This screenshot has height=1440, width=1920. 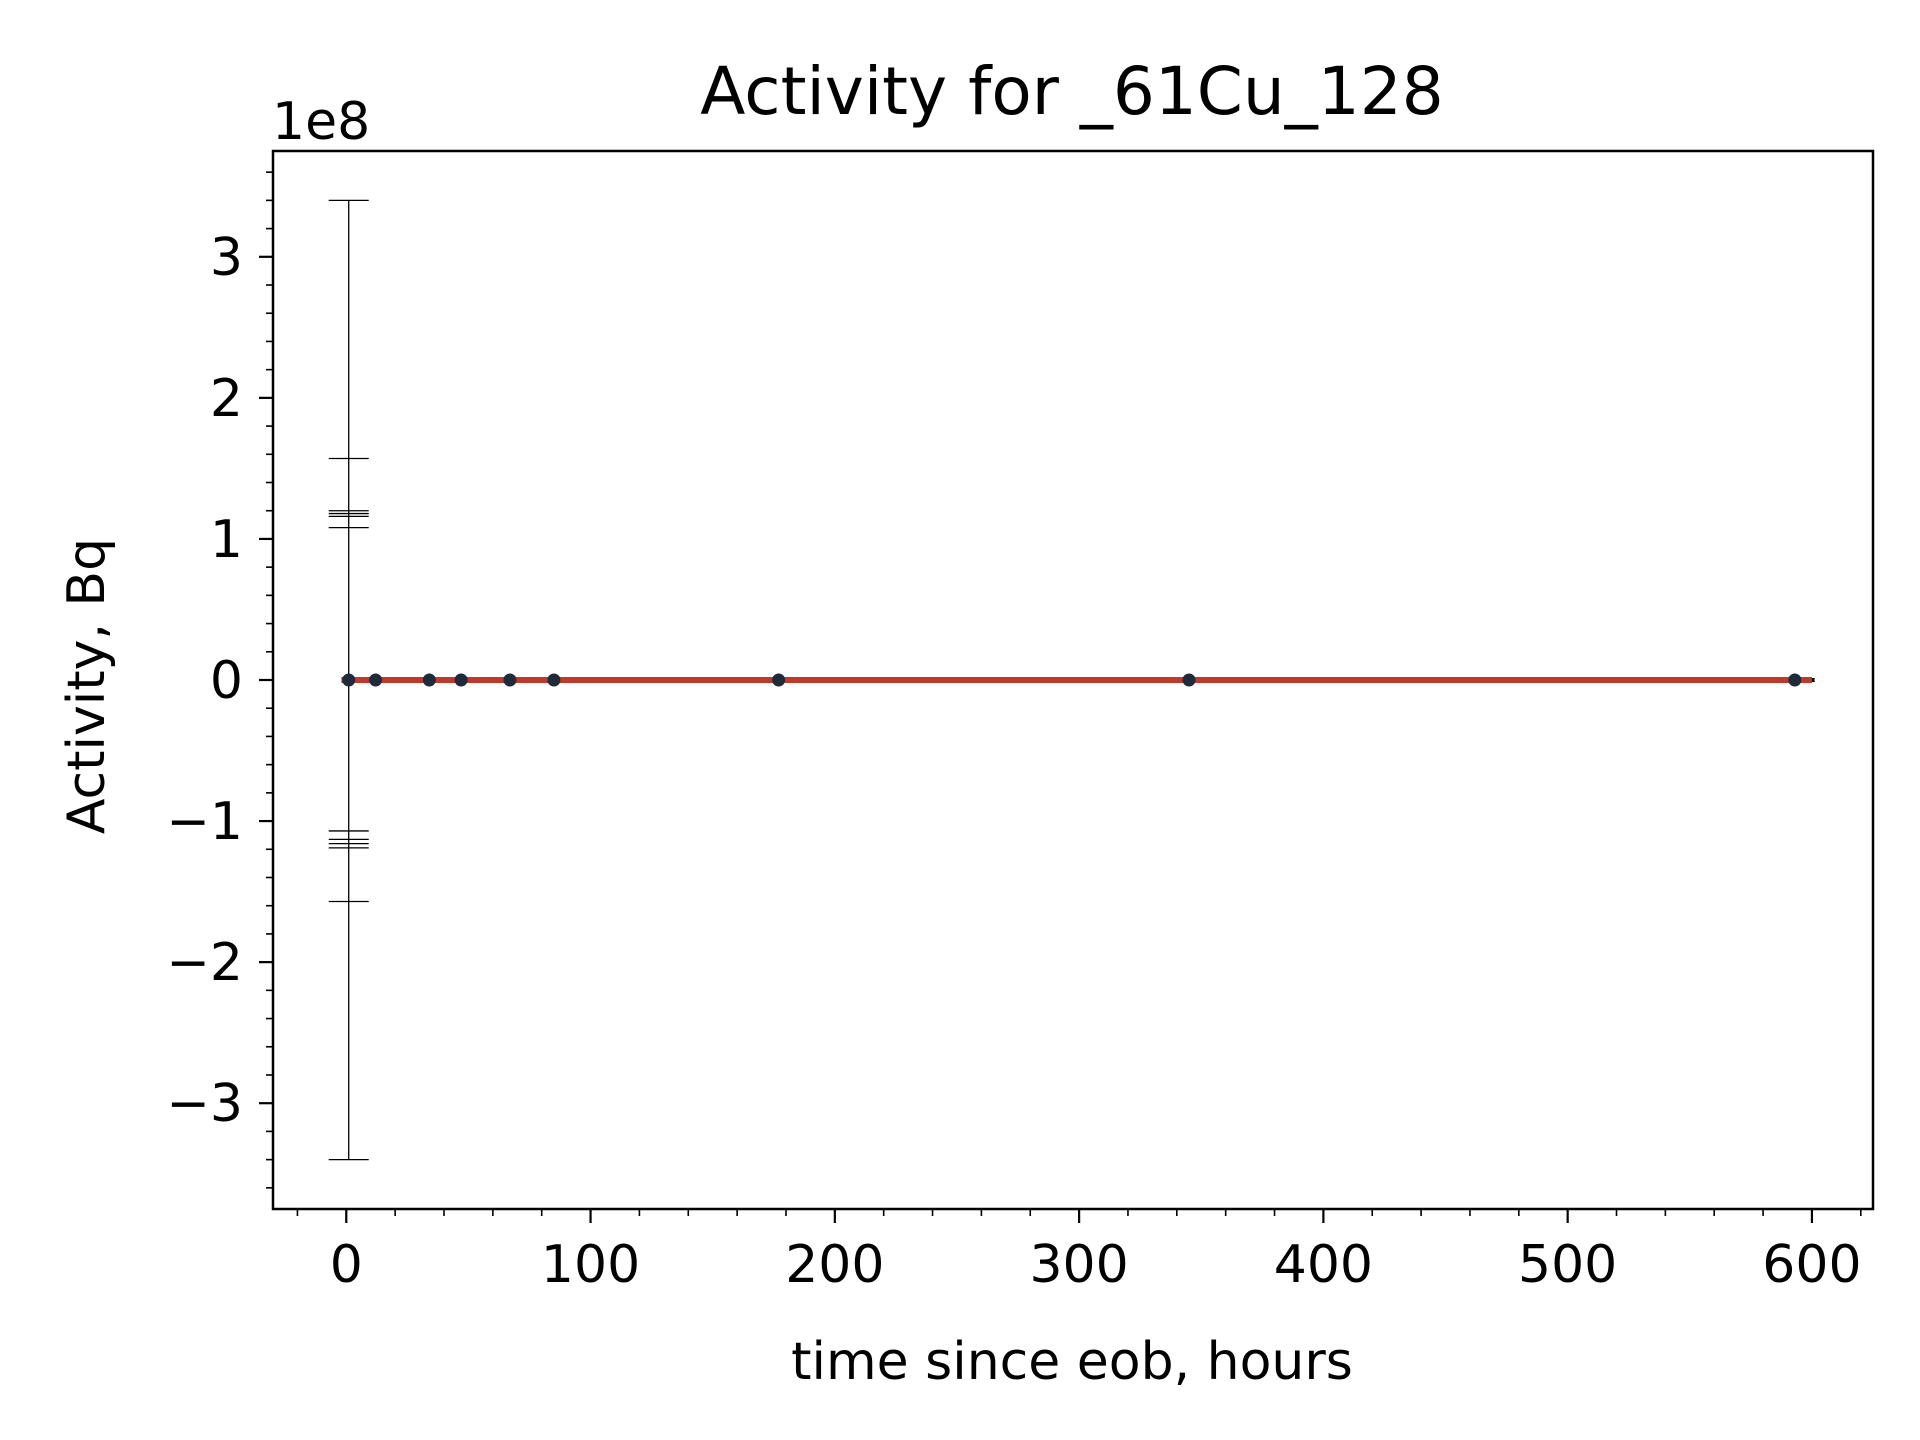 What do you see at coordinates (1567, 1265) in the screenshot?
I see `x-tick-label: 500` at bounding box center [1567, 1265].